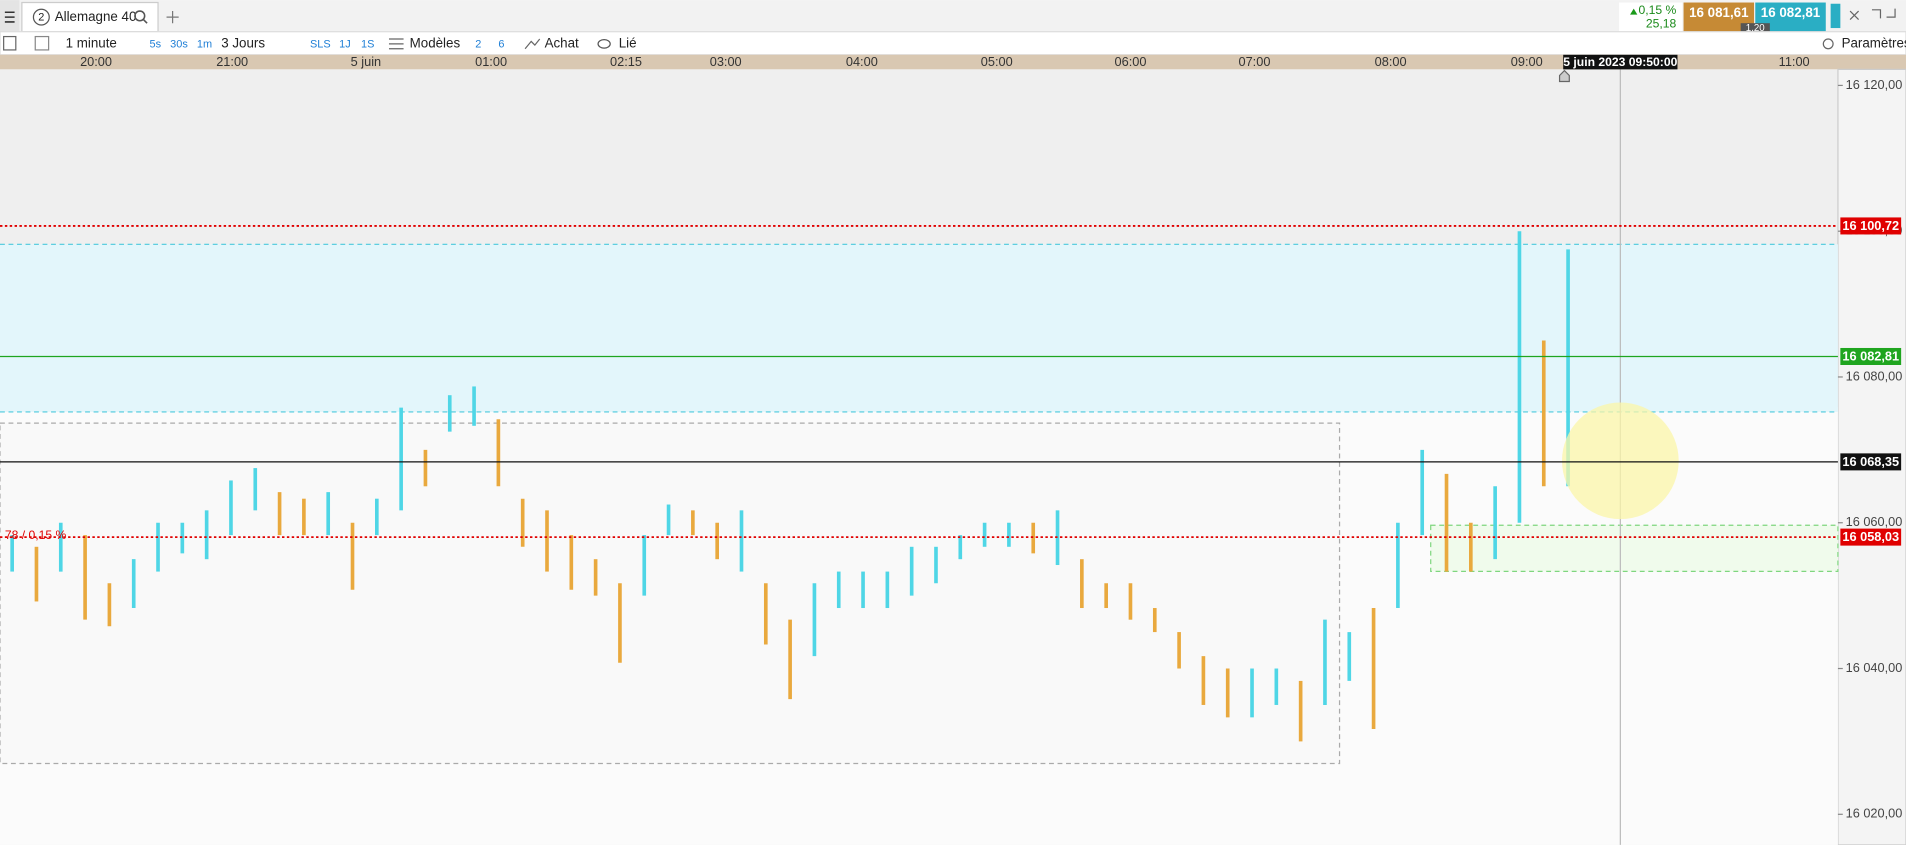 The image size is (1906, 845). What do you see at coordinates (10, 43) in the screenshot?
I see `list-icon` at bounding box center [10, 43].